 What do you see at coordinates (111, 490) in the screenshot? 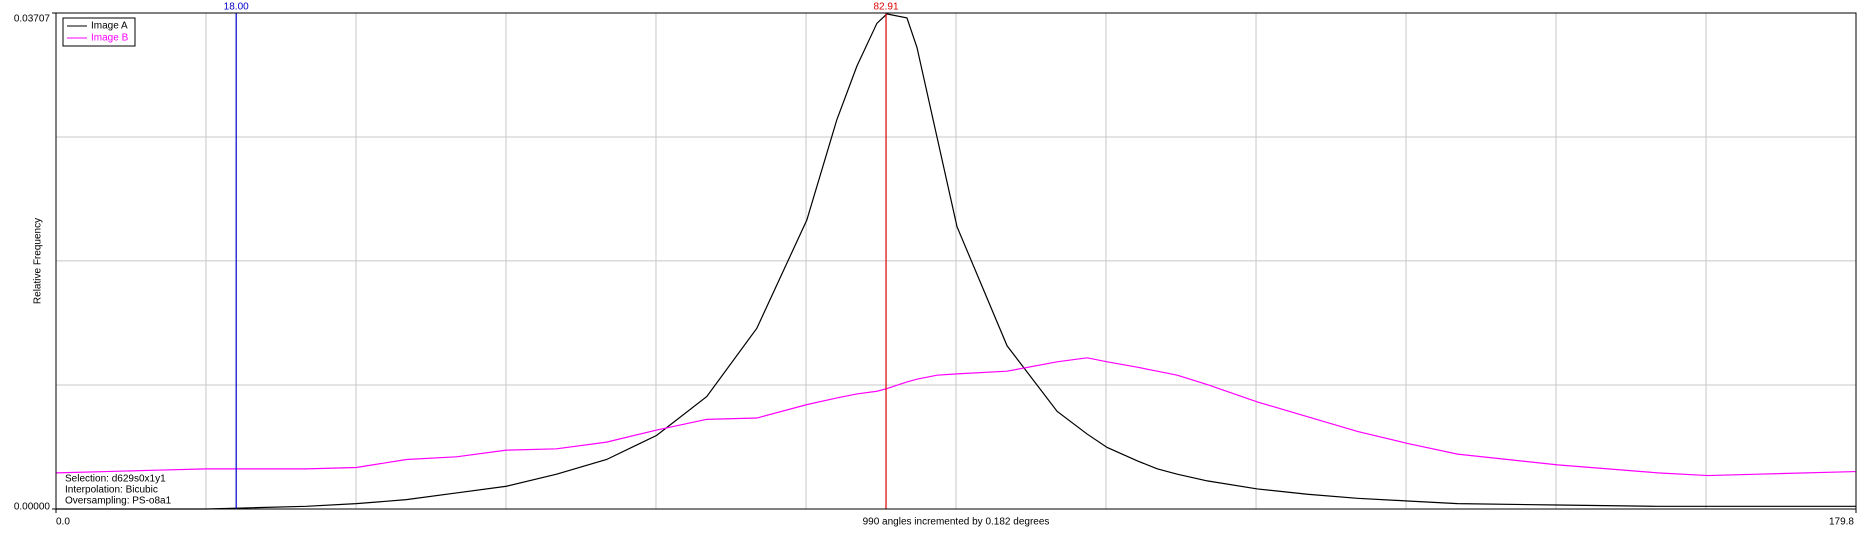
I see `info-text: Interpolation: Bicubic` at bounding box center [111, 490].